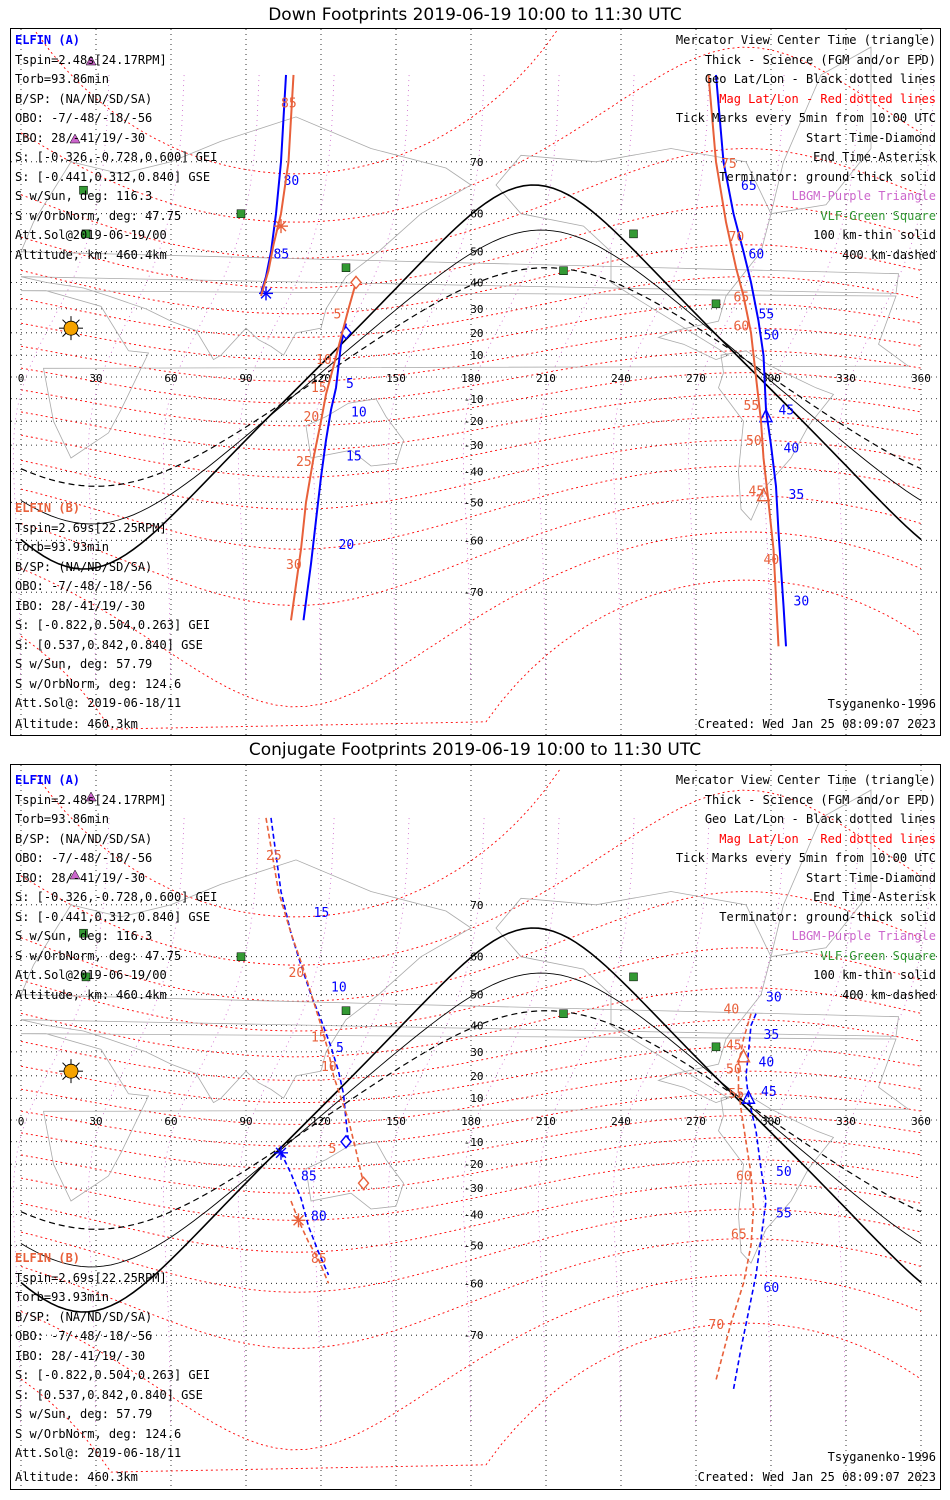 The width and height of the screenshot is (950, 1500). Describe the element at coordinates (771, 1121) in the screenshot. I see `lon-tick-label: 300` at that location.